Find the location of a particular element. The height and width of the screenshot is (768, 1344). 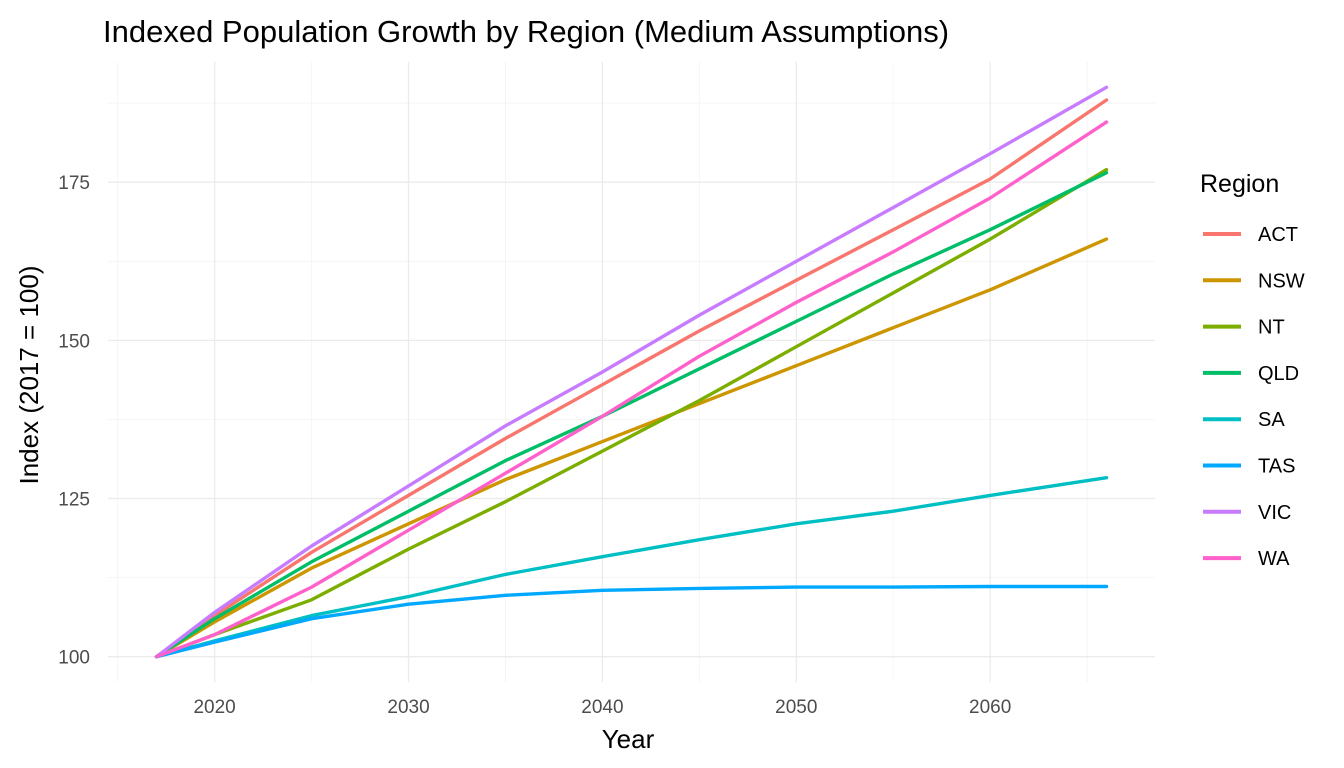

x-tick-label: 2050 is located at coordinates (796, 707).